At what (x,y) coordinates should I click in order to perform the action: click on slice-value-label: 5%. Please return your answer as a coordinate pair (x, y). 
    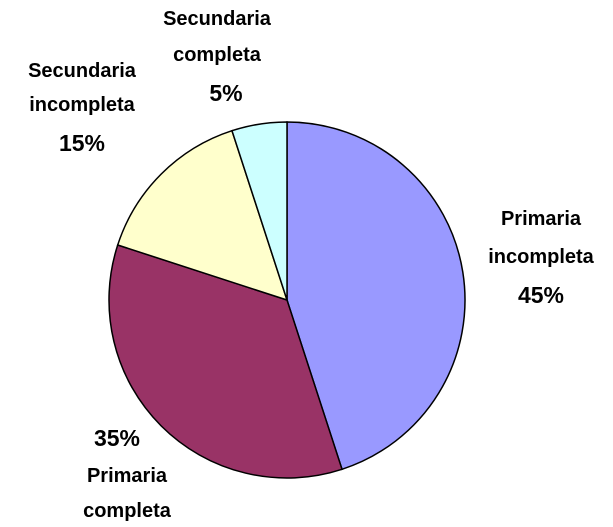
    Looking at the image, I should click on (225, 93).